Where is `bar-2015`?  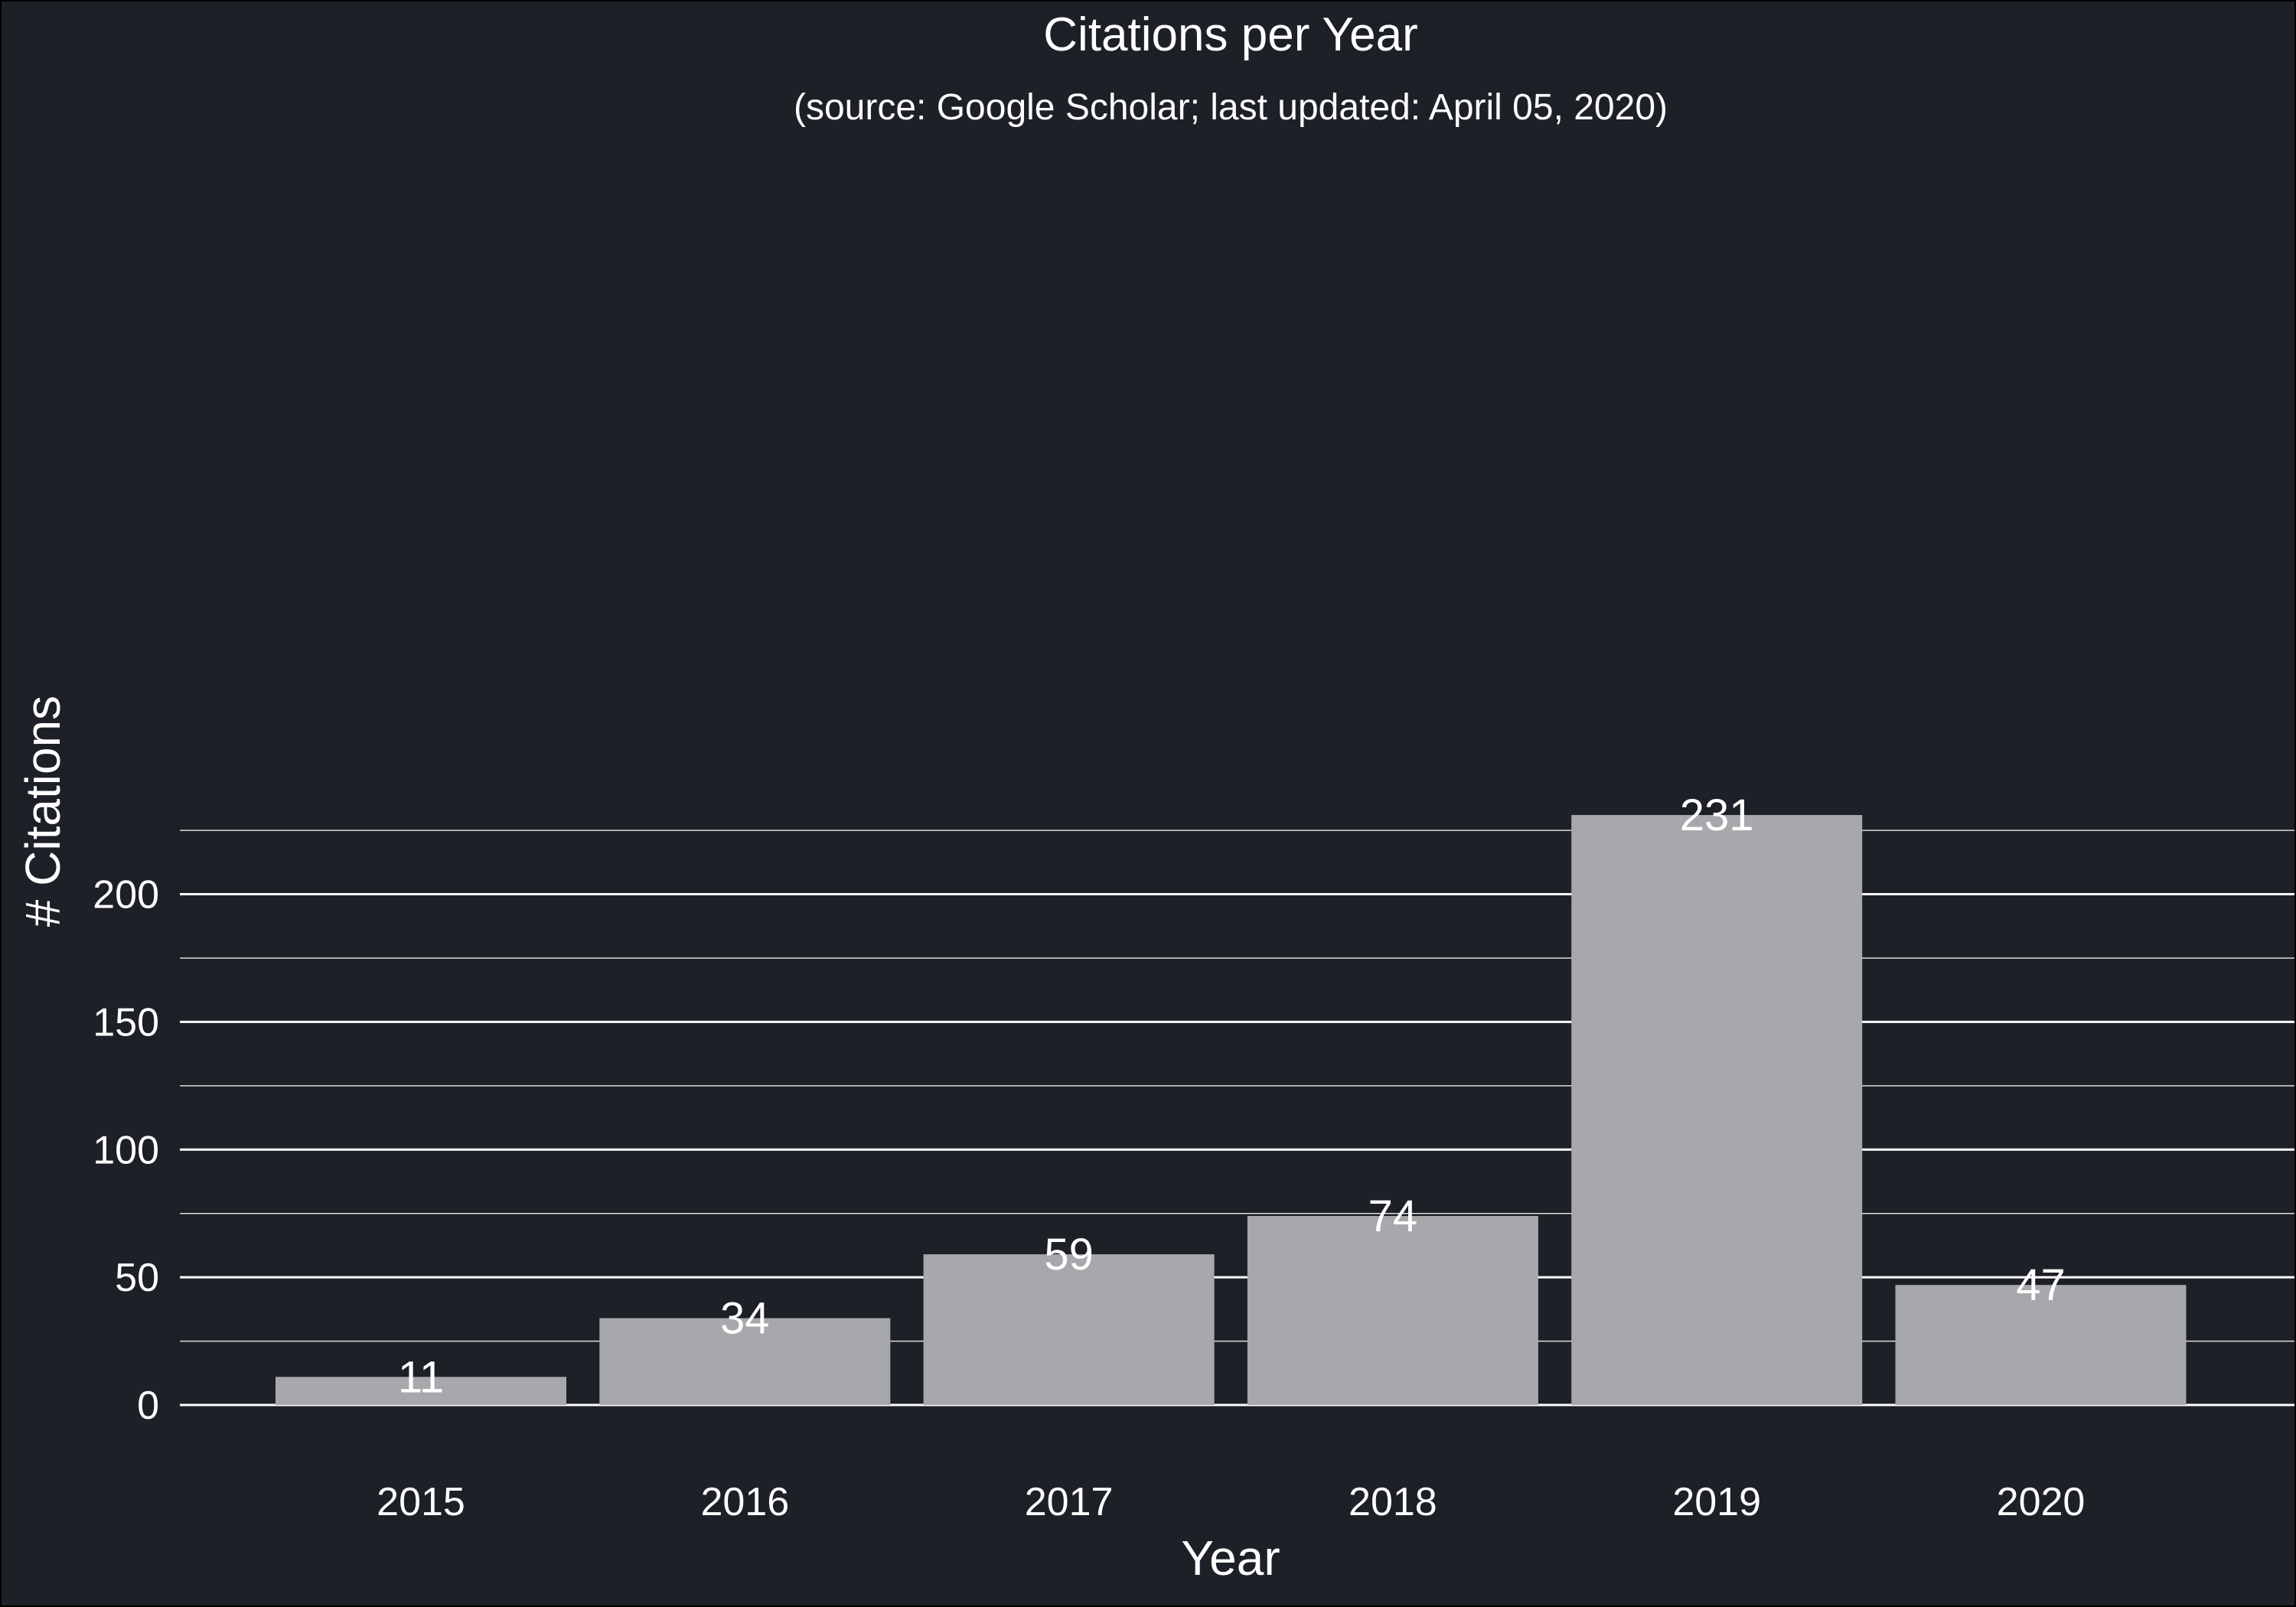
bar-2015 is located at coordinates (421, 1391).